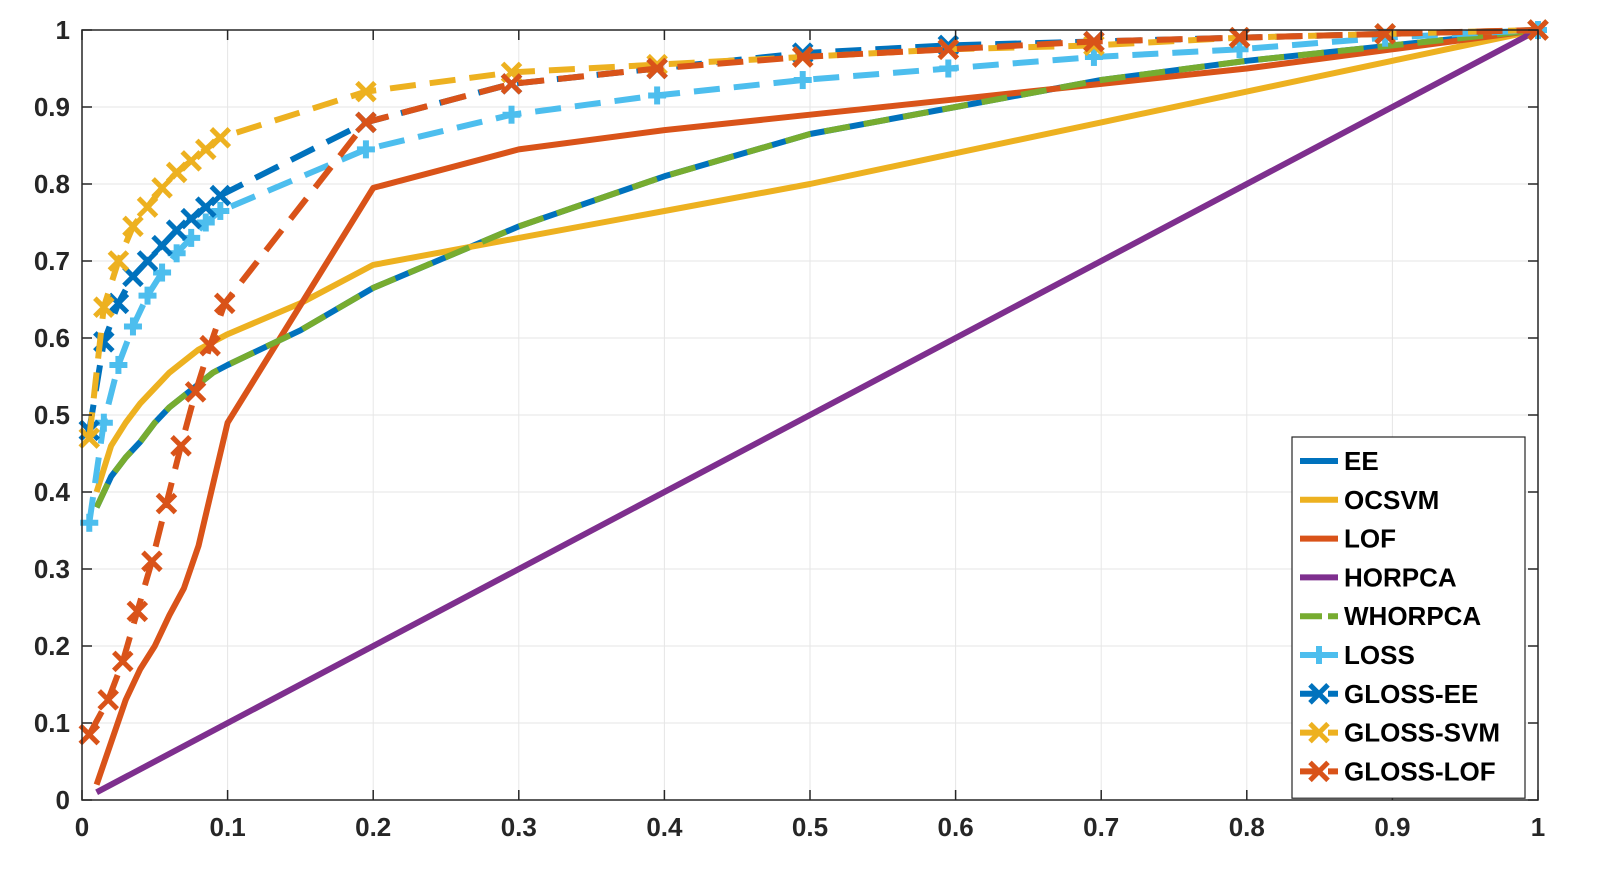 The height and width of the screenshot is (883, 1601). What do you see at coordinates (1420, 771) in the screenshot?
I see `legend-label-gloss-lof: GLOSS-LOF` at bounding box center [1420, 771].